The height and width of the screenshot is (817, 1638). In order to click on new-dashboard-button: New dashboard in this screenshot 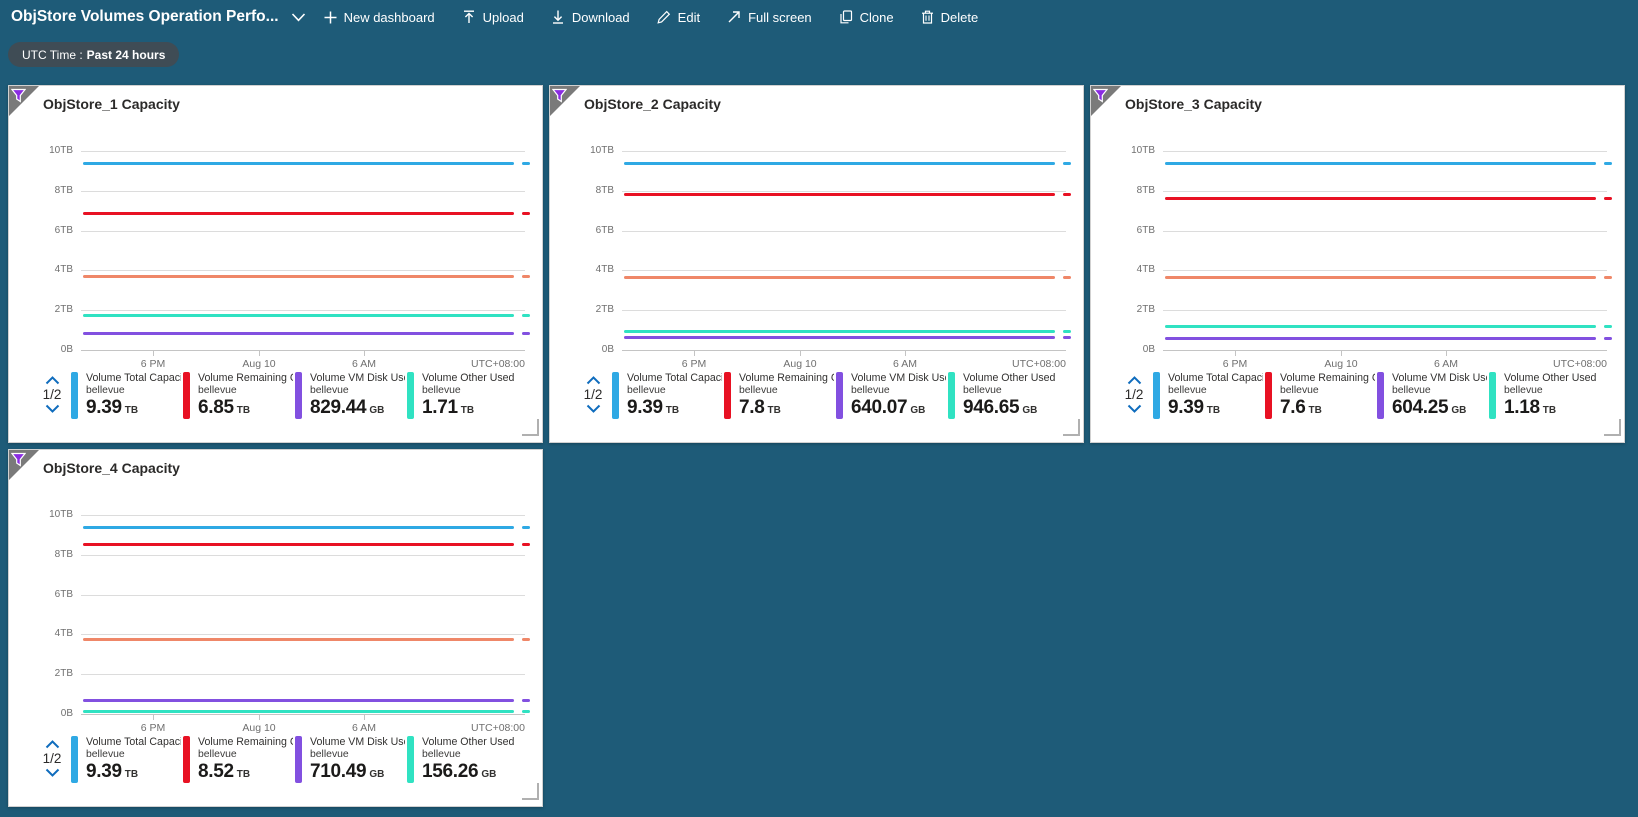, I will do `click(379, 17)`.